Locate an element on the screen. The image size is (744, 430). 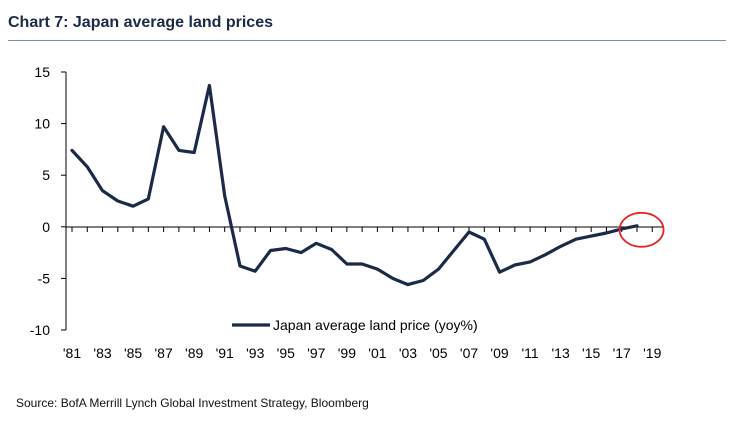
x-tick-label: '05 is located at coordinates (438, 353).